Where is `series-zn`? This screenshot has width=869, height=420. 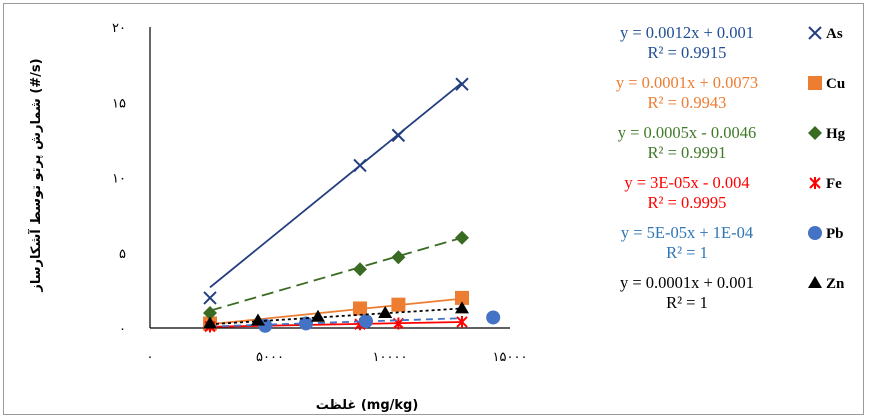
series-zn is located at coordinates (336, 315).